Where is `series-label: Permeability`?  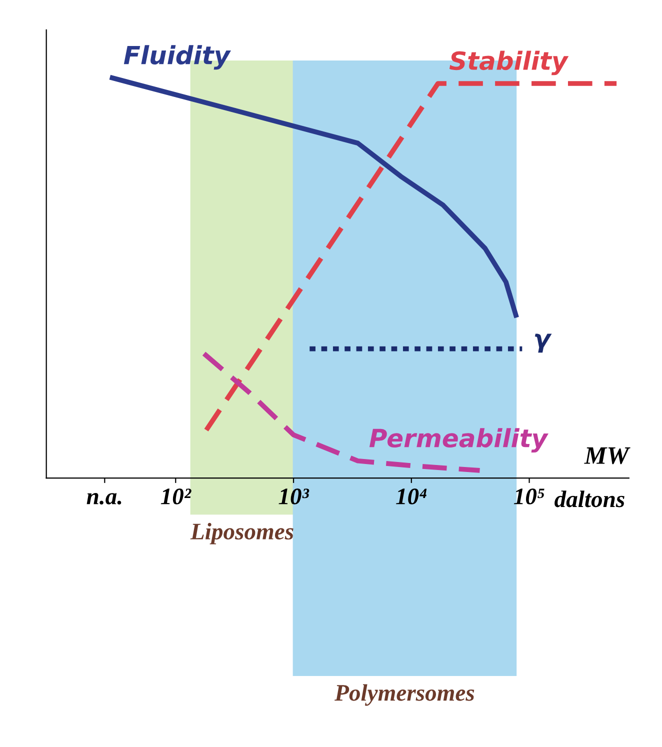 series-label: Permeability is located at coordinates (458, 440).